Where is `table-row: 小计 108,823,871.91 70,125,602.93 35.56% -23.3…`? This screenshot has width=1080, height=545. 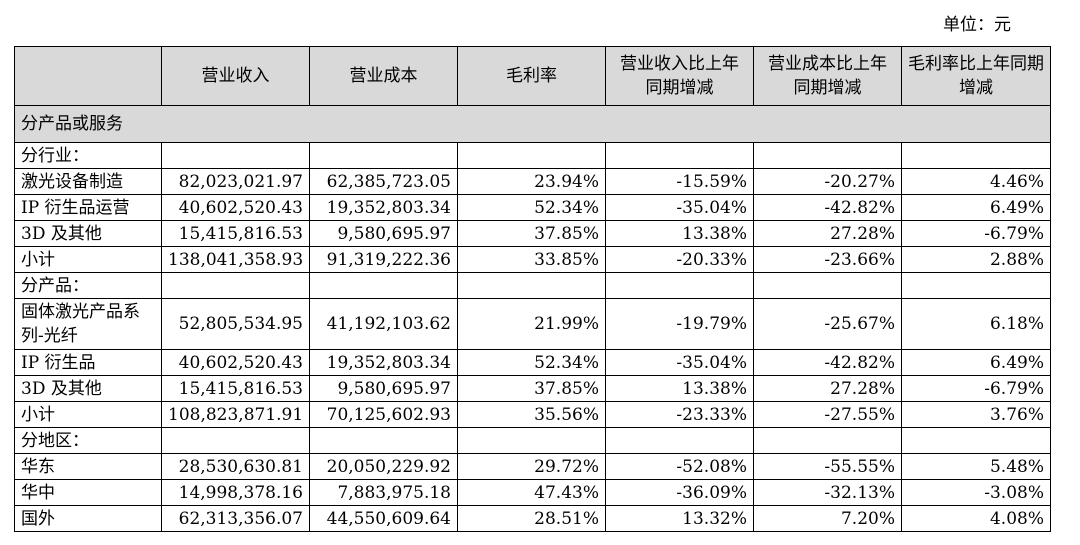 table-row: 小计 108,823,871.91 70,125,602.93 35.56% -23.3… is located at coordinates (532, 414).